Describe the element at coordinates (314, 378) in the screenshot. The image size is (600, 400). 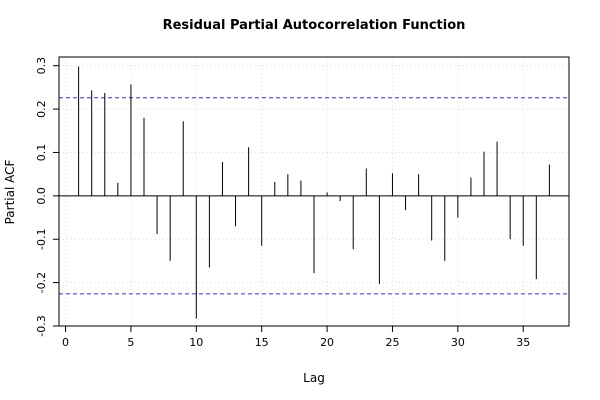
I see `x-axis-label: Lag` at that location.